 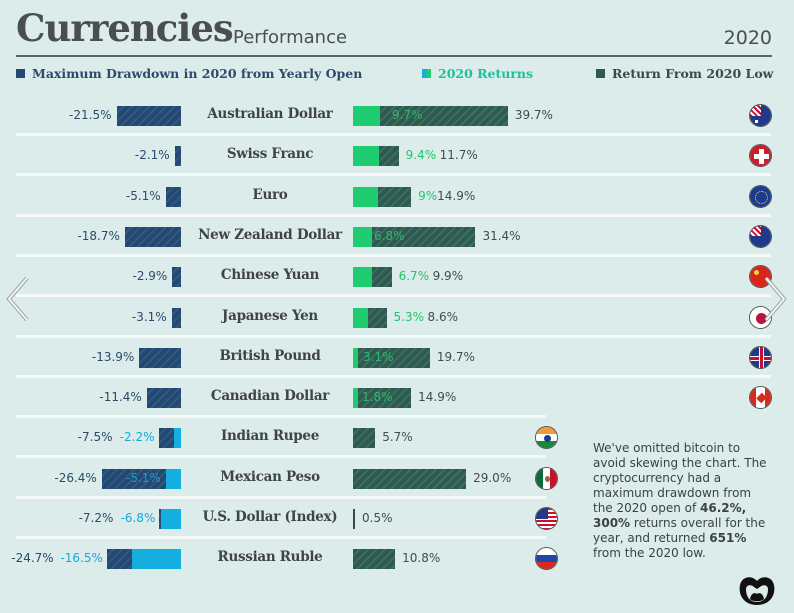 I want to click on note-bold-from-low: 651%, so click(x=728, y=538).